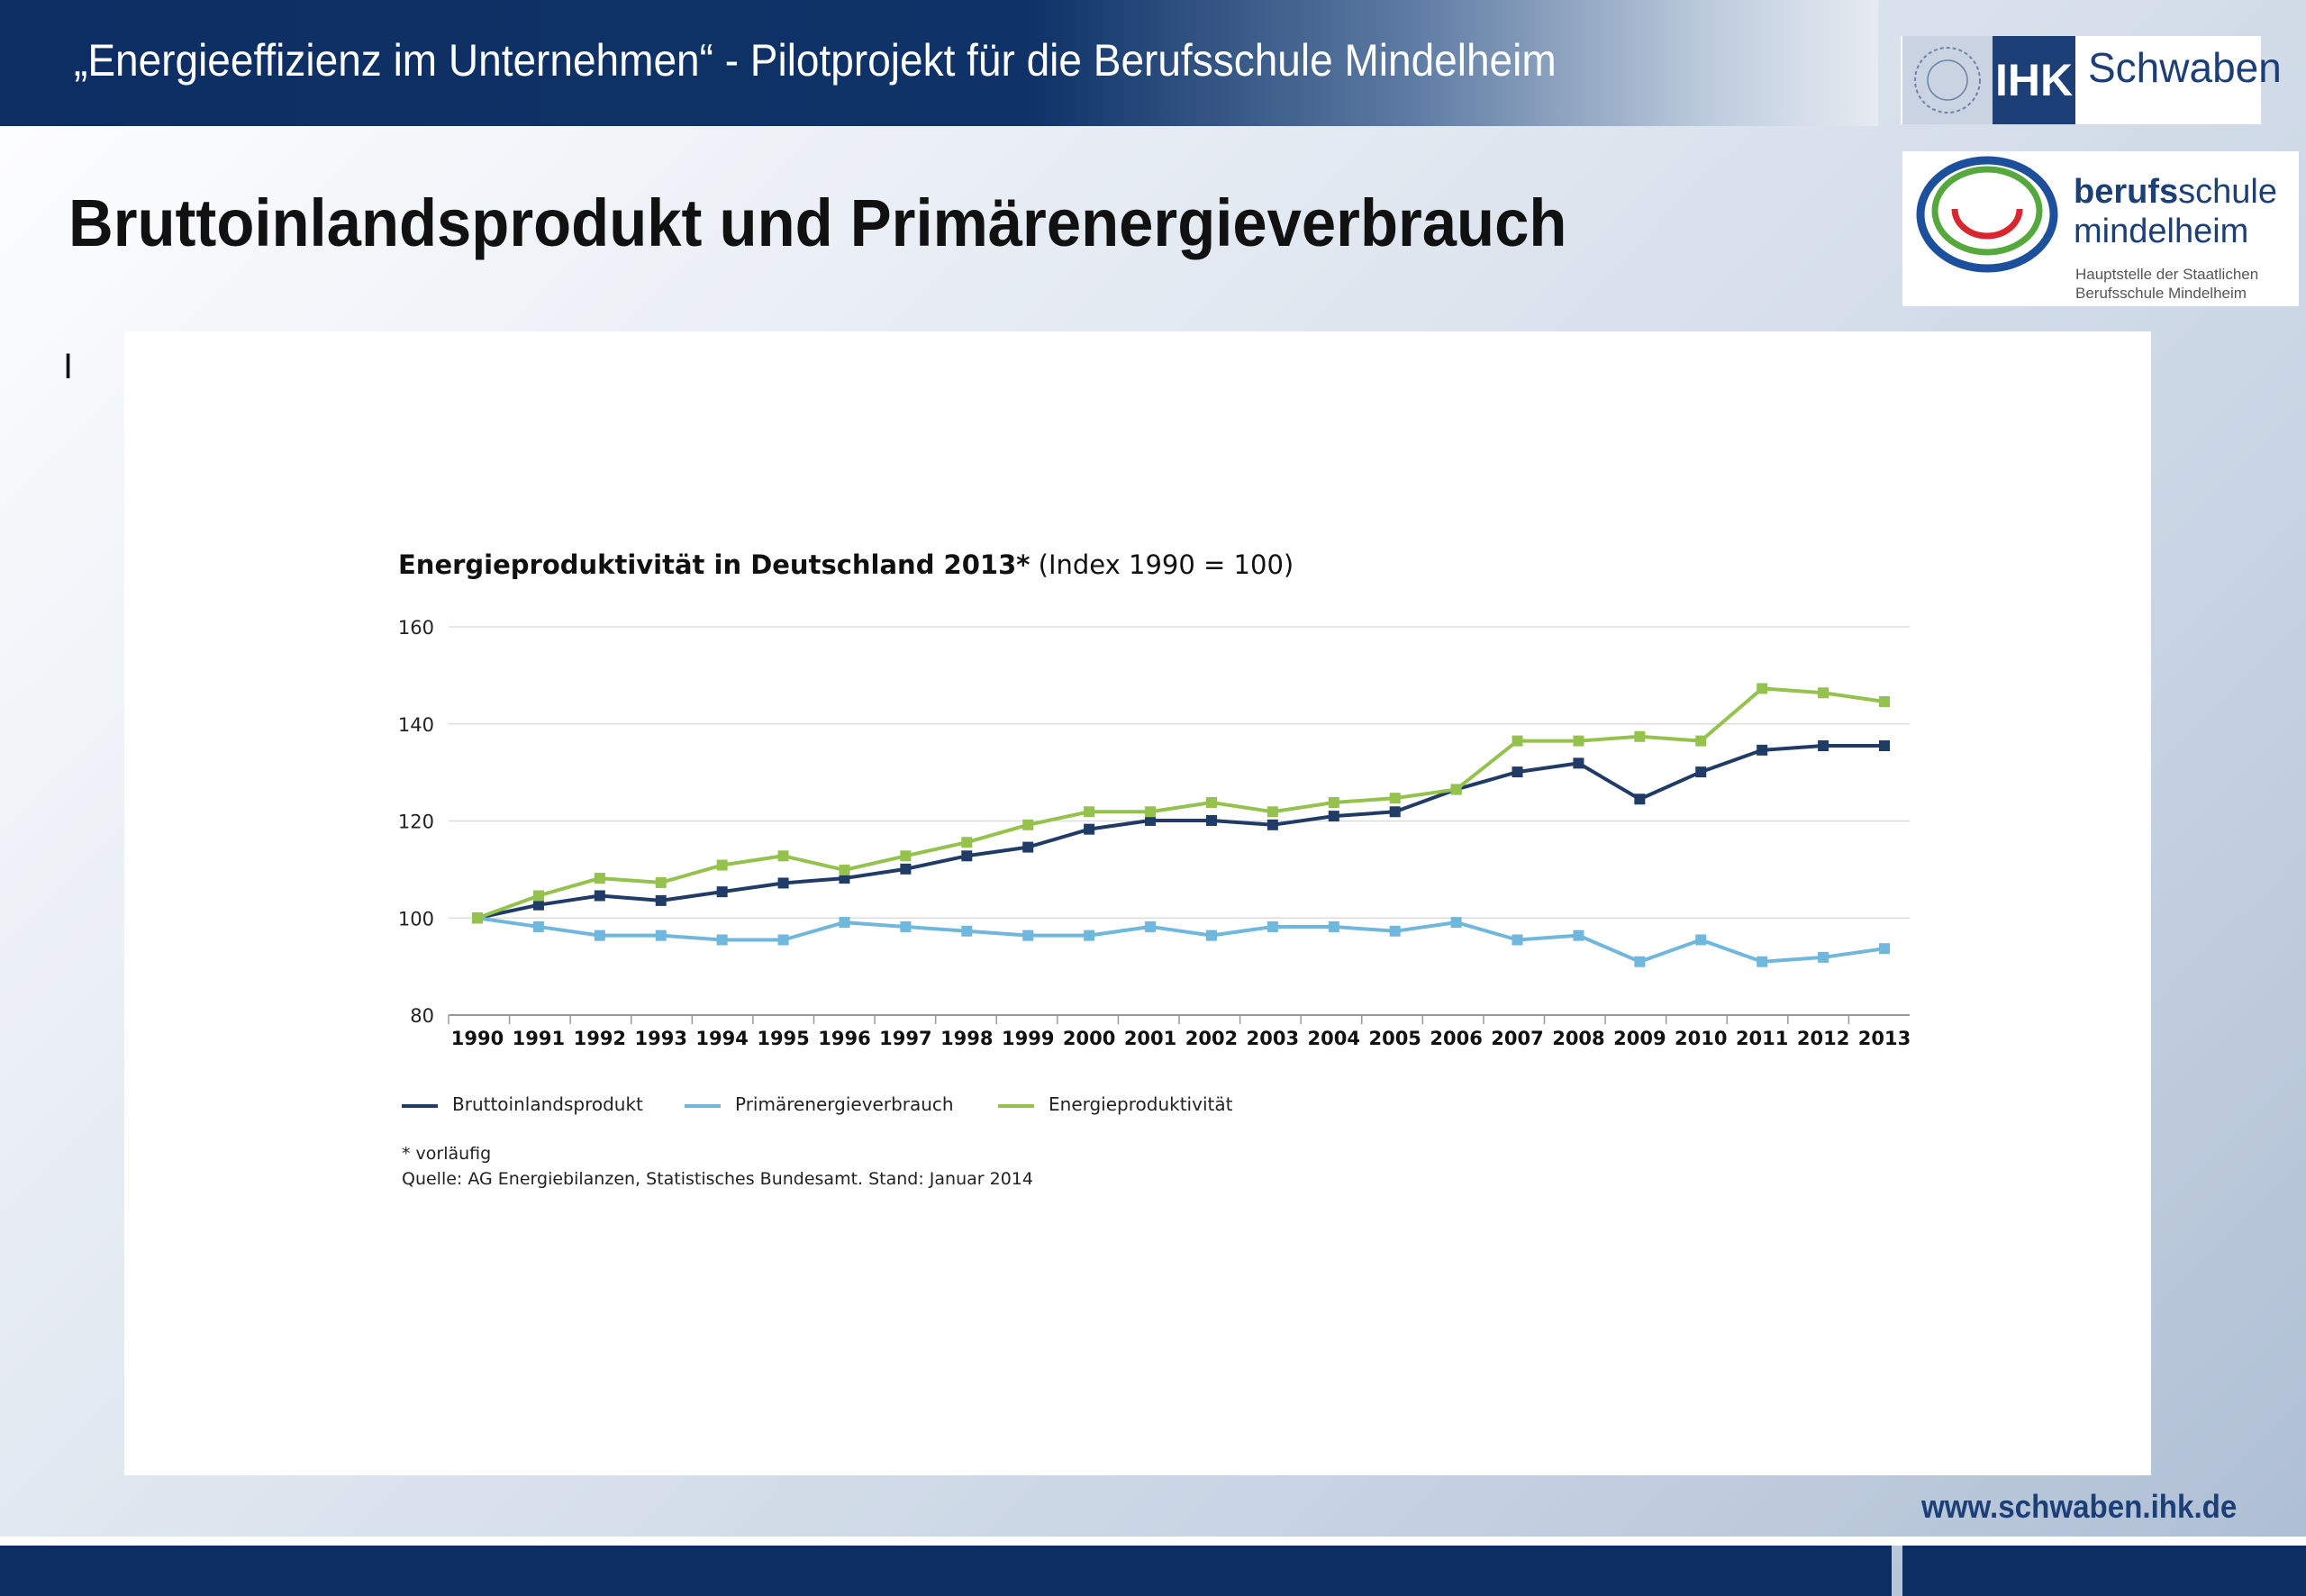 This screenshot has height=1596, width=2306. Describe the element at coordinates (1394, 1038) in the screenshot. I see `x-tick-label: 2005` at that location.